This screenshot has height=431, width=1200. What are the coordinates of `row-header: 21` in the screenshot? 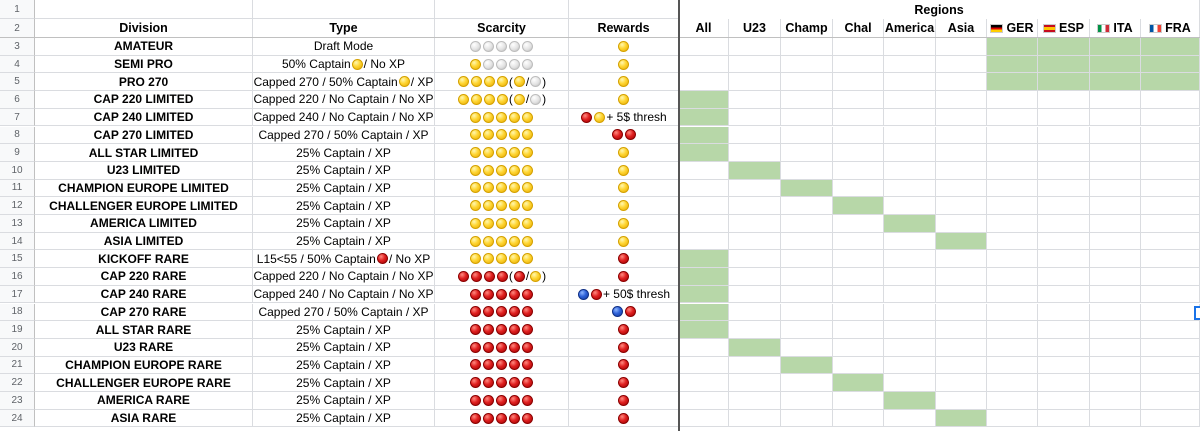 It's located at (17, 365).